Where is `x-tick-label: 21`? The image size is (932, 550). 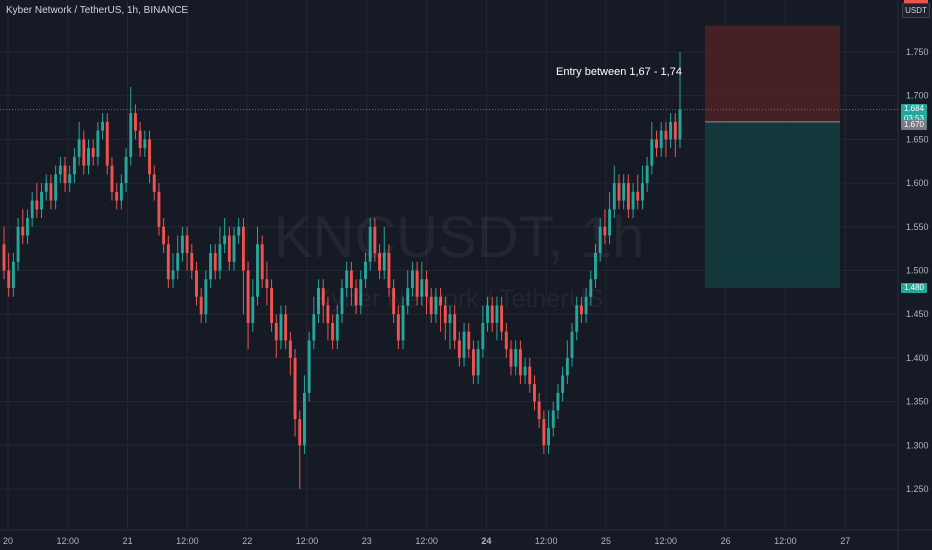 x-tick-label: 21 is located at coordinates (128, 541).